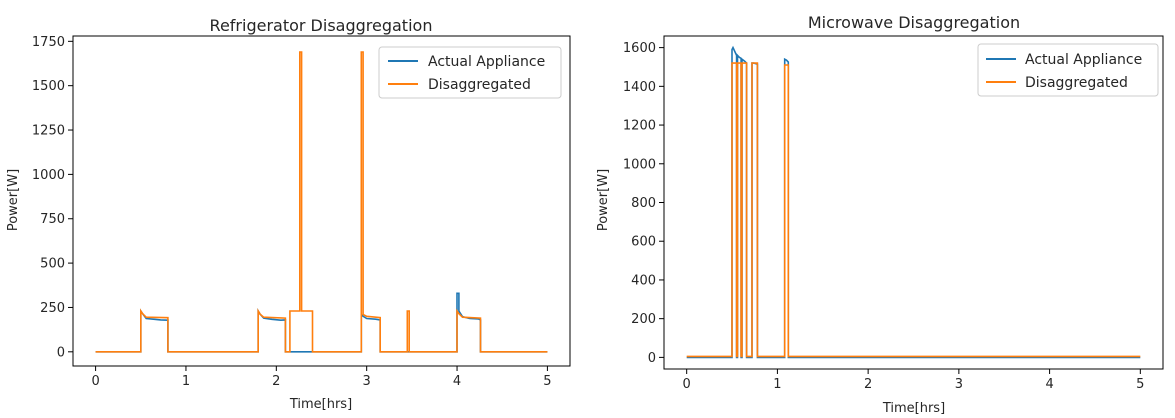 The width and height of the screenshot is (1175, 418). I want to click on y-tick-label: 800, so click(643, 203).